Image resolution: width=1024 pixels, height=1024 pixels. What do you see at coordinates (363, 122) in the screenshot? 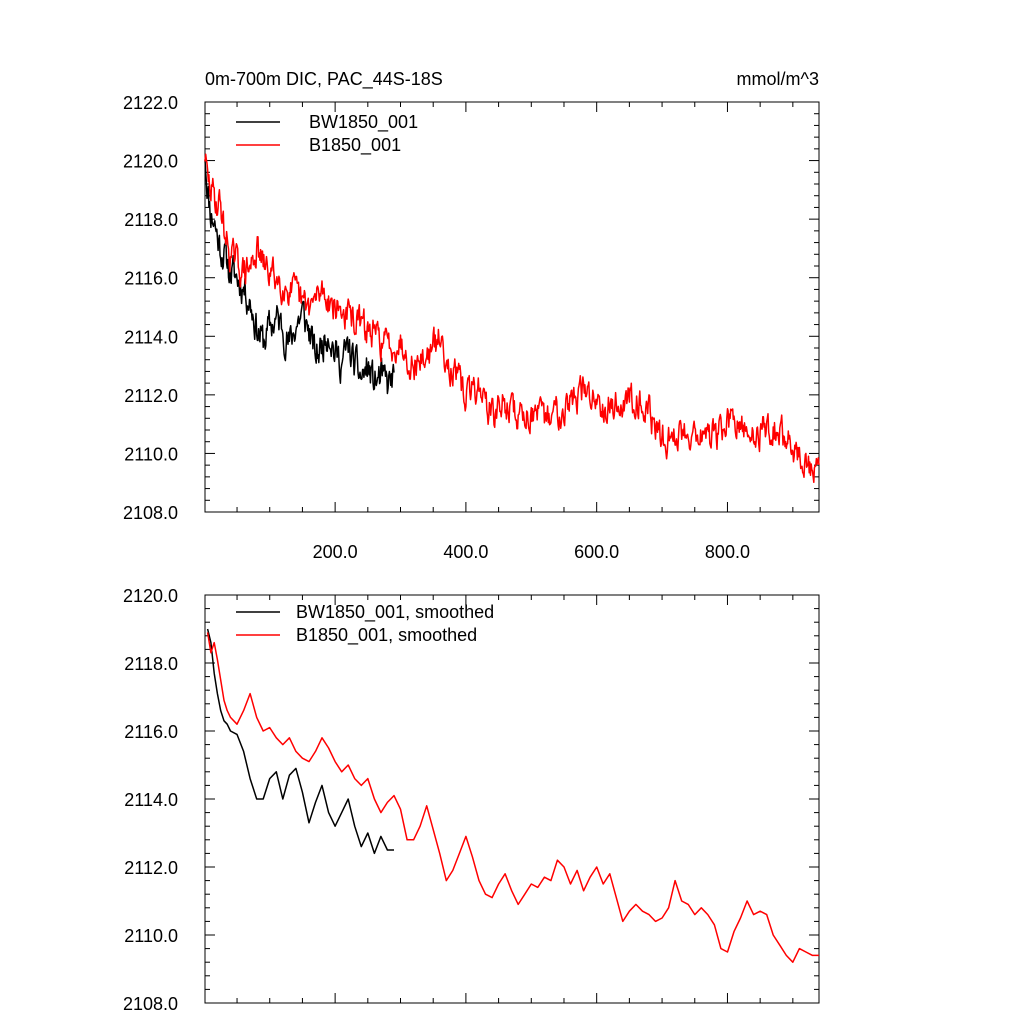
I see `top-legend-label-bw1850: BW1850_001` at bounding box center [363, 122].